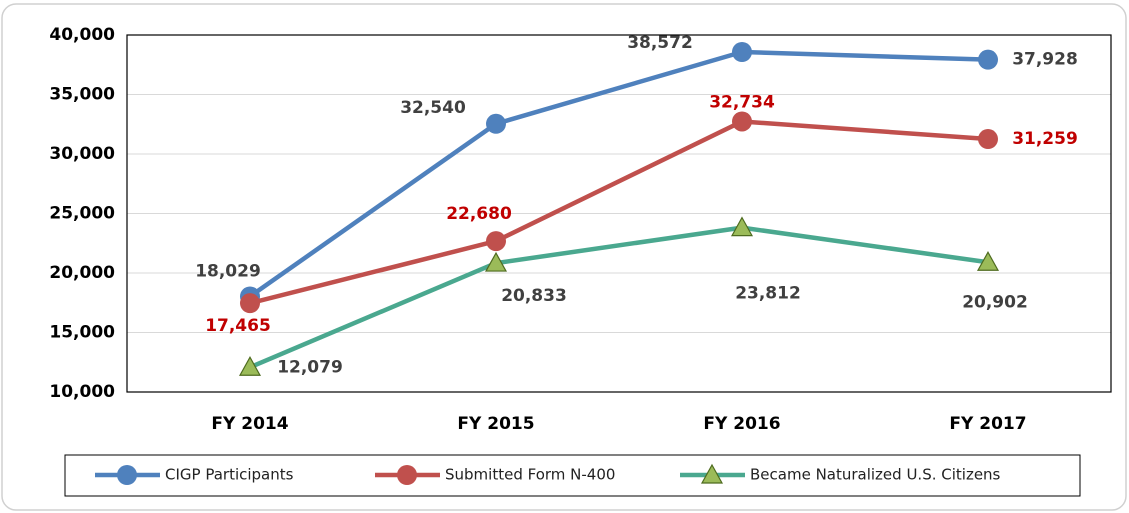  What do you see at coordinates (82, 392) in the screenshot?
I see `y-tick-label: 10,000` at bounding box center [82, 392].